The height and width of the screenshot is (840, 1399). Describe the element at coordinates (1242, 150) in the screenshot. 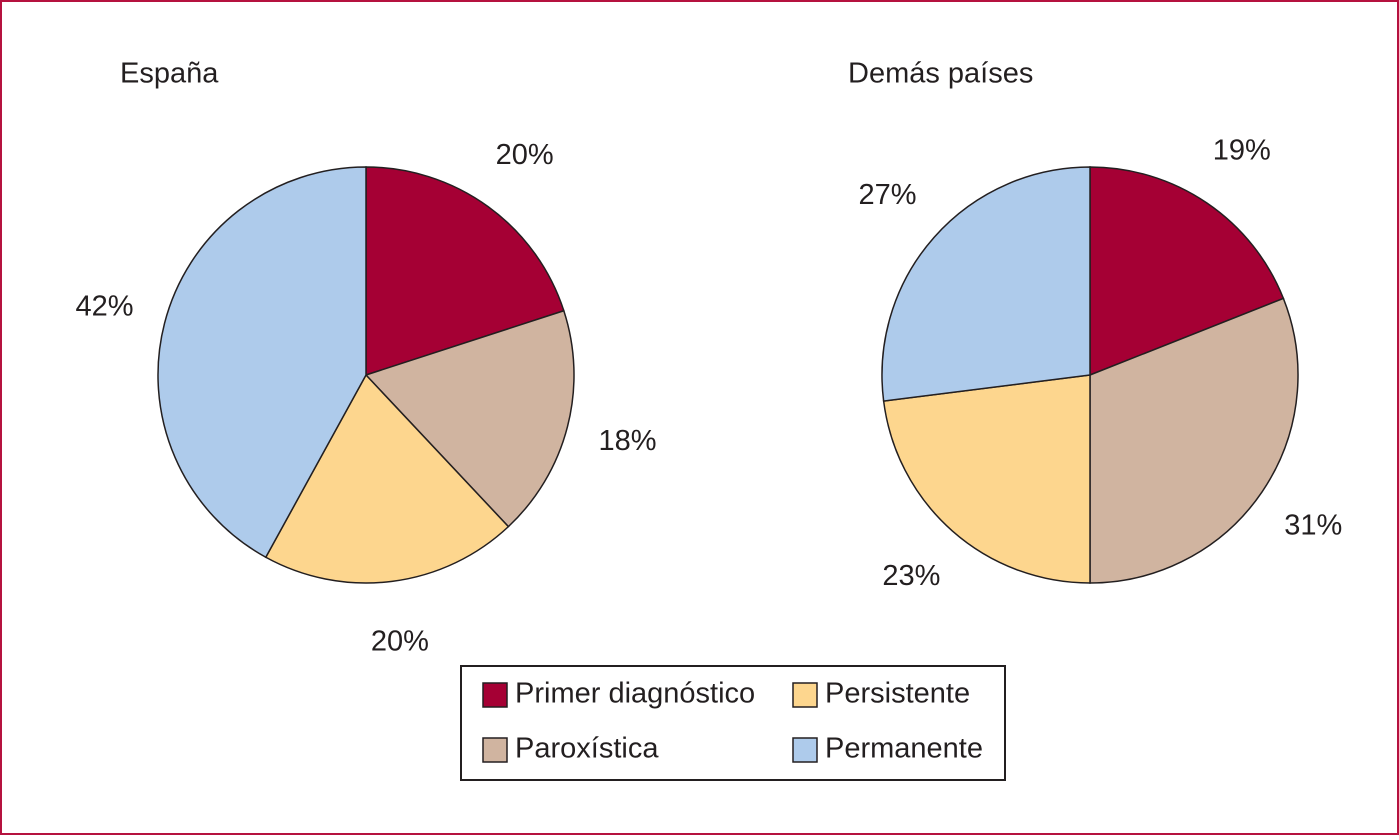

I see `data-label: 19%` at that location.